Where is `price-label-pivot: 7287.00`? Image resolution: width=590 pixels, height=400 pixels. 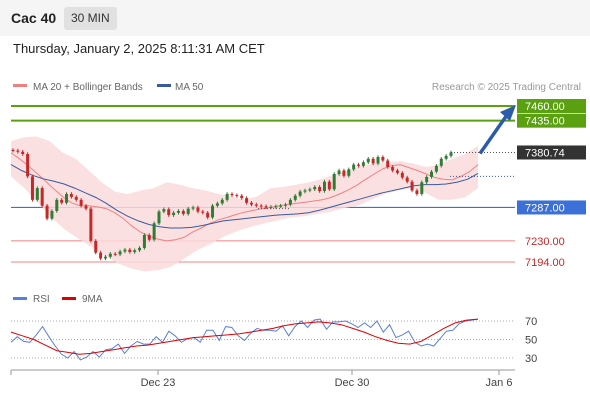 price-label-pivot: 7287.00 is located at coordinates (551, 207).